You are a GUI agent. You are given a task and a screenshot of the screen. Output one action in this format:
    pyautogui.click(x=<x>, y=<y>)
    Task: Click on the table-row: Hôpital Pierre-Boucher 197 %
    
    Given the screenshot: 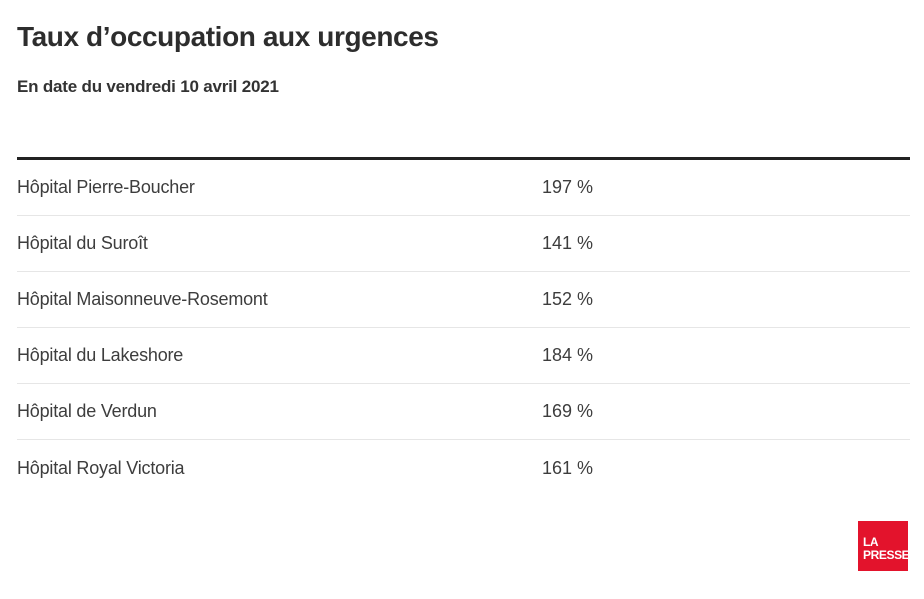 What is the action you would take?
    pyautogui.click(x=463, y=188)
    